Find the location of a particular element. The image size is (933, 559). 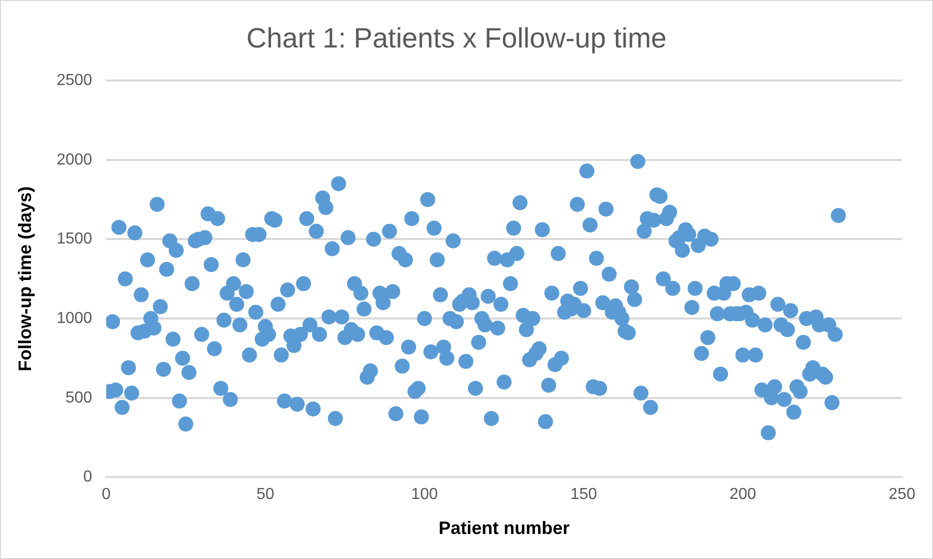

y-tick-label: 500 is located at coordinates (78, 397).